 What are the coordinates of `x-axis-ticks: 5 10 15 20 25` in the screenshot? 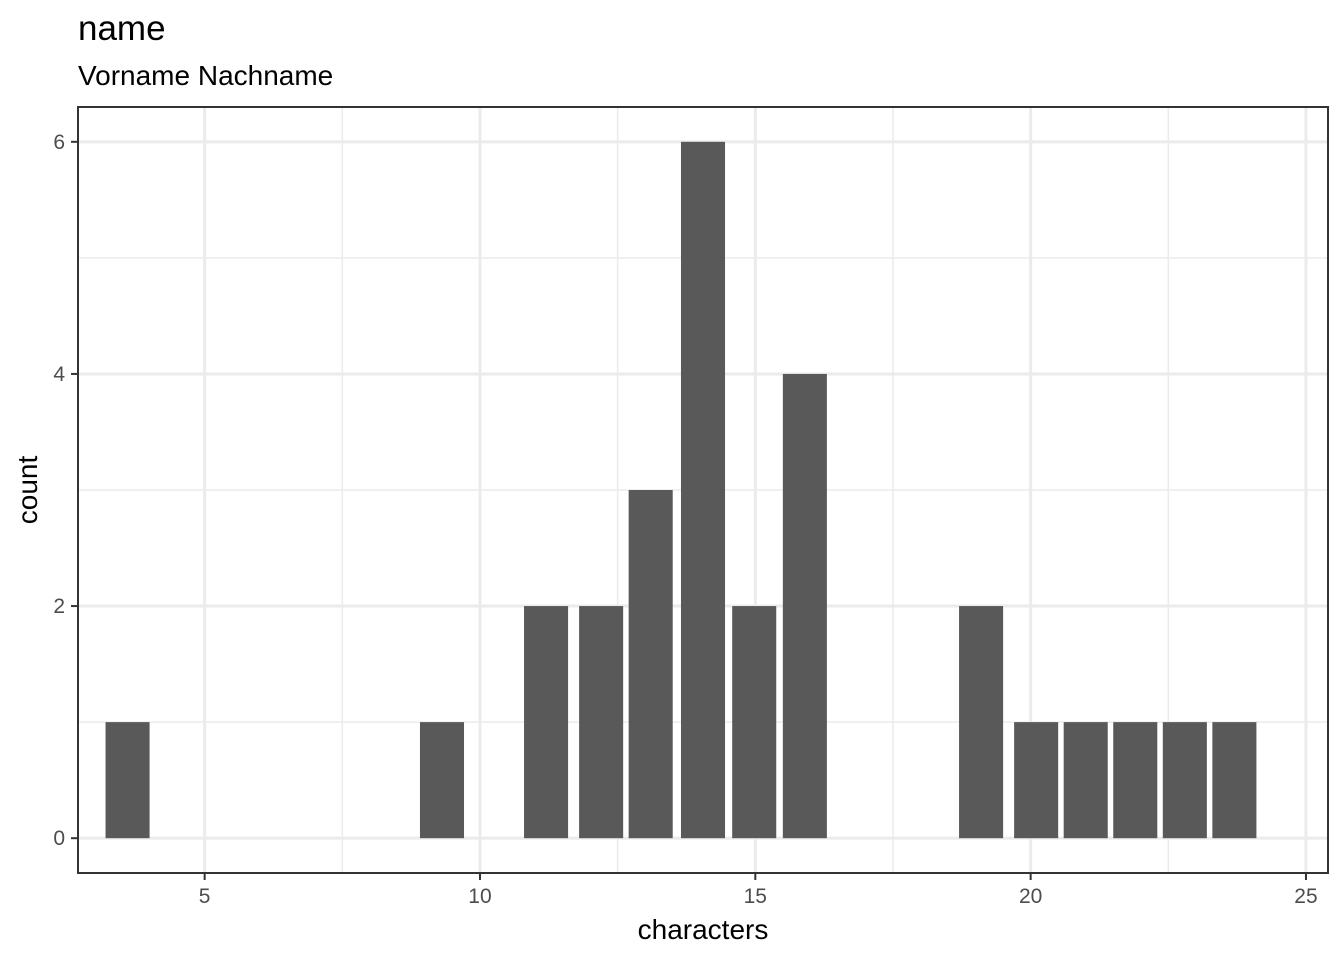 It's located at (758, 890).